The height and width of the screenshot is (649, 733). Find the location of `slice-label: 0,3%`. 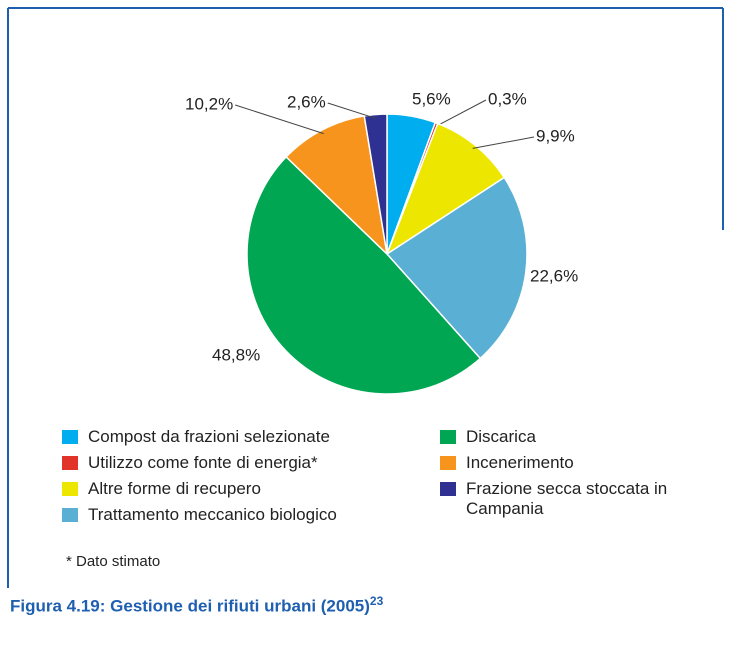

slice-label: 0,3% is located at coordinates (507, 98).